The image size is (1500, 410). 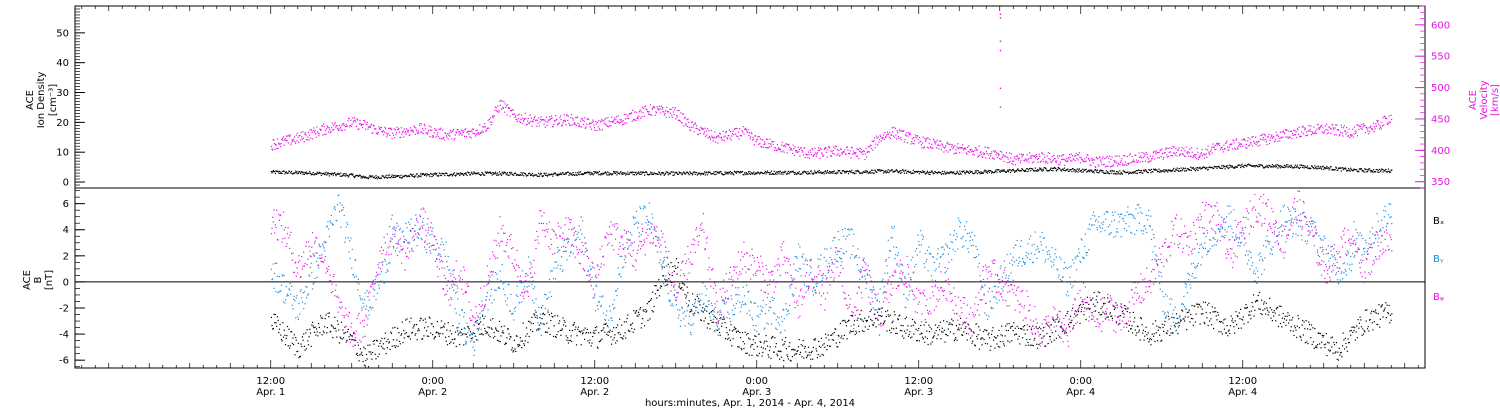 I want to click on x-tick-time-label: 12:00, so click(x=270, y=381).